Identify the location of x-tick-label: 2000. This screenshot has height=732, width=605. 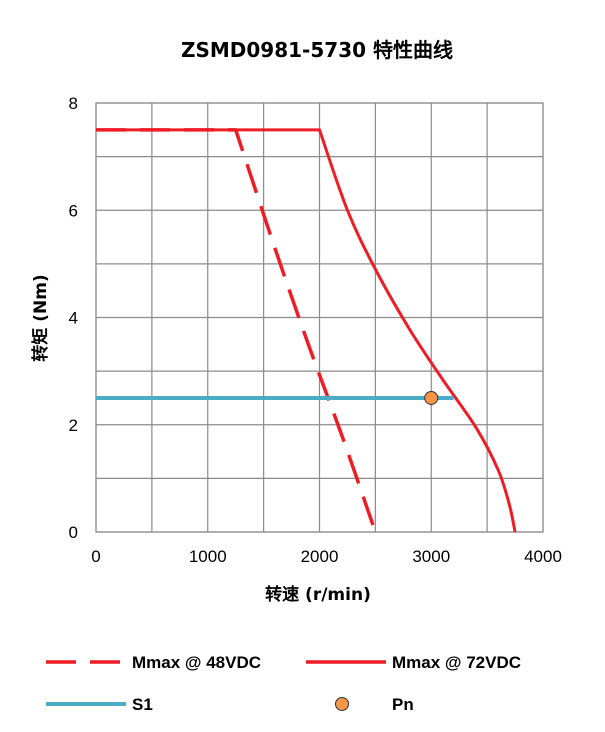
(320, 556).